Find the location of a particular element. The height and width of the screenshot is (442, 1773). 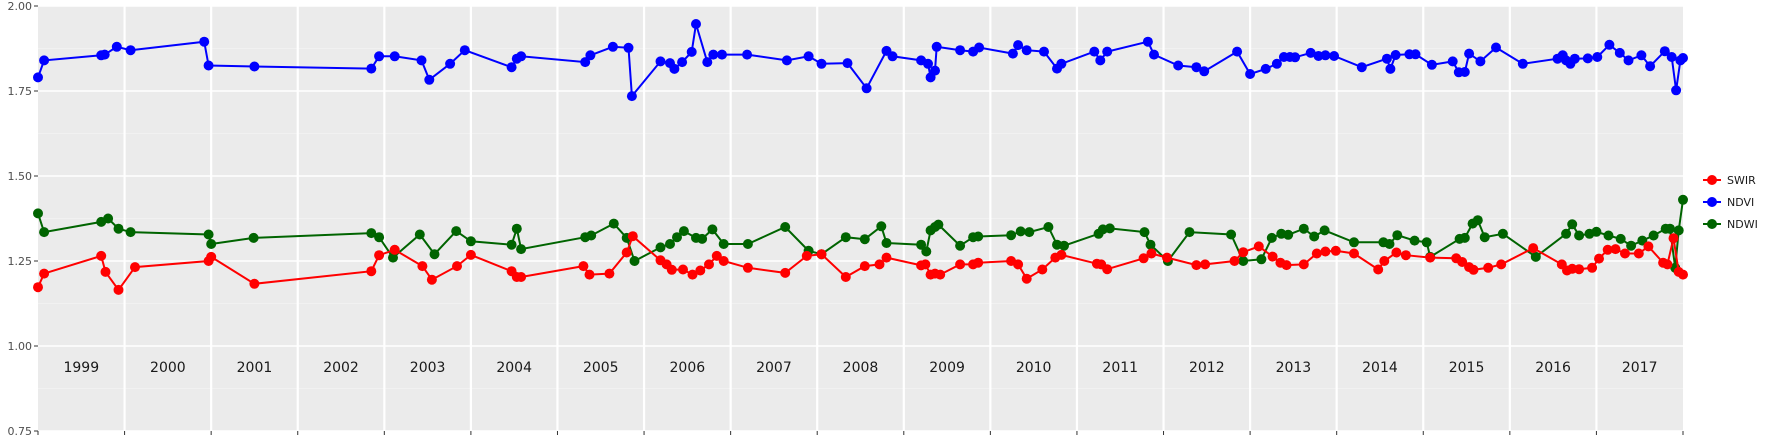

legend-label-ndwi: NDWI is located at coordinates (1742, 224).